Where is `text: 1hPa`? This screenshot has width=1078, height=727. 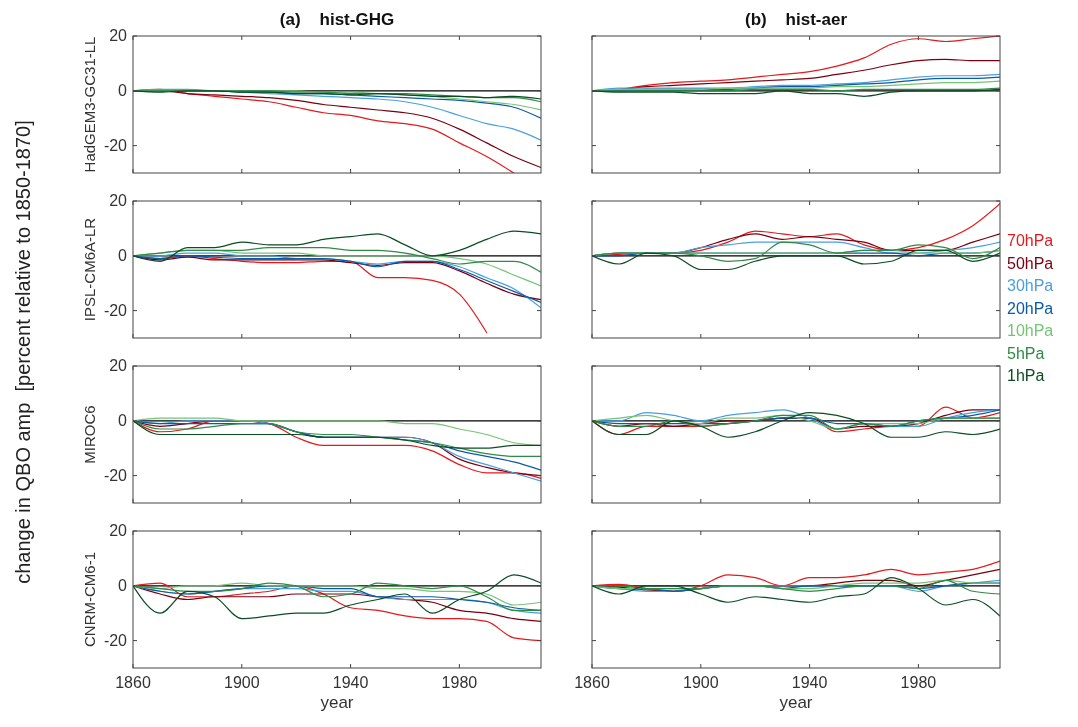
text: 1hPa is located at coordinates (1026, 375).